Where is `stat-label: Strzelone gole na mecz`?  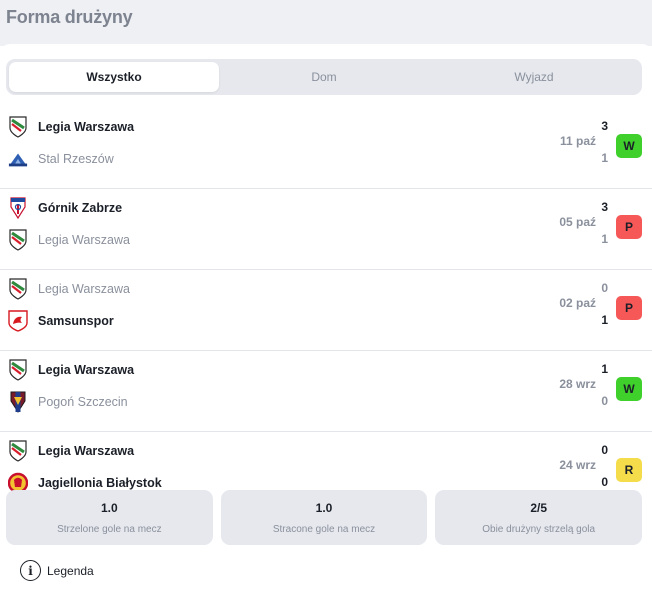
stat-label: Strzelone gole na mecz is located at coordinates (109, 529).